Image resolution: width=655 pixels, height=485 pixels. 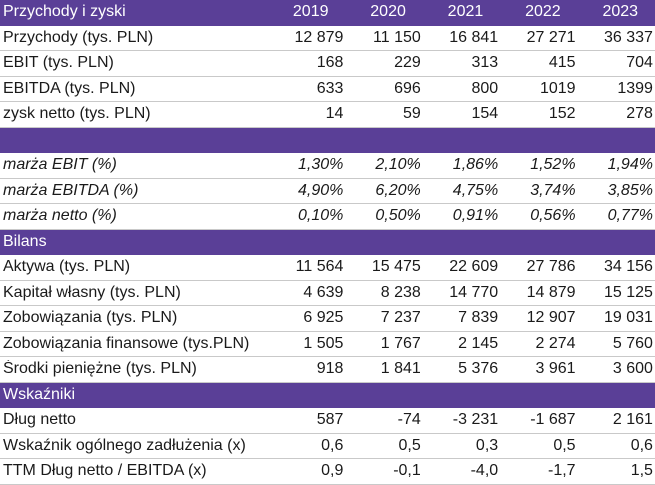 I want to click on cell: 16 841, so click(x=474, y=37).